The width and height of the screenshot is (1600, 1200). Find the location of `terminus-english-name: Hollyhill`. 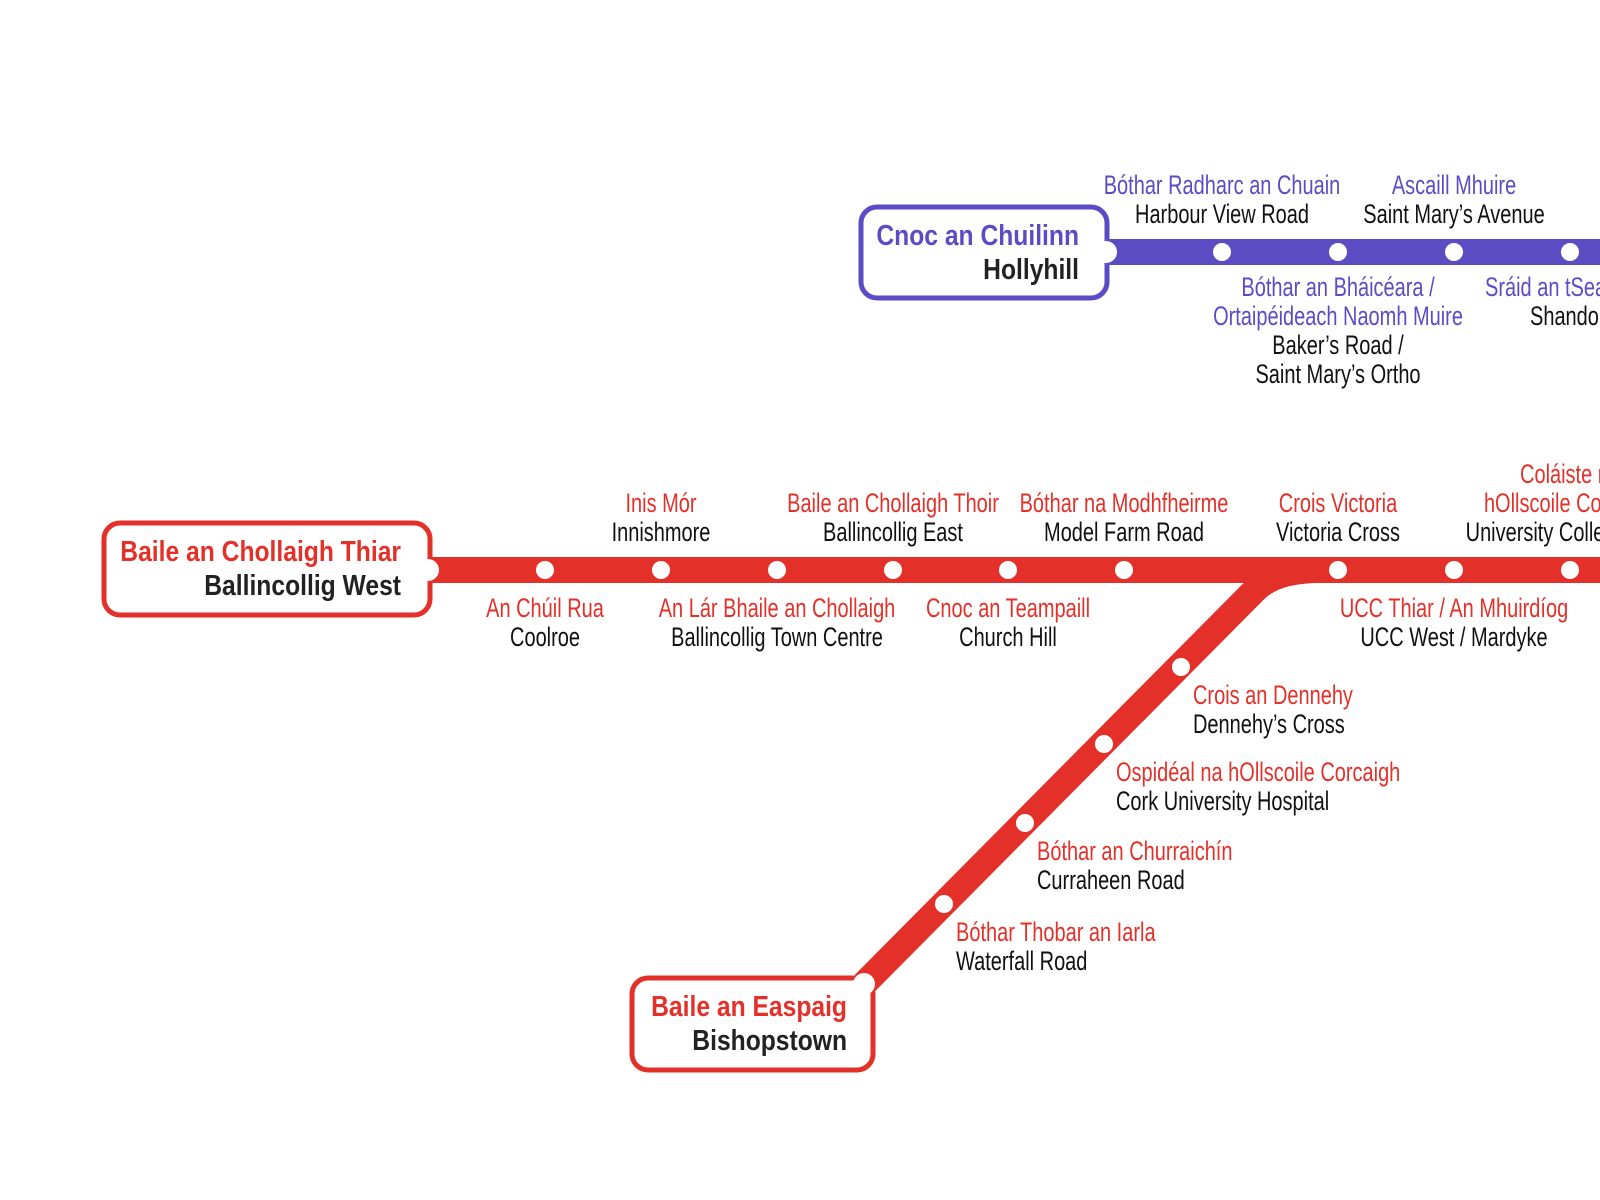

terminus-english-name: Hollyhill is located at coordinates (1031, 269).